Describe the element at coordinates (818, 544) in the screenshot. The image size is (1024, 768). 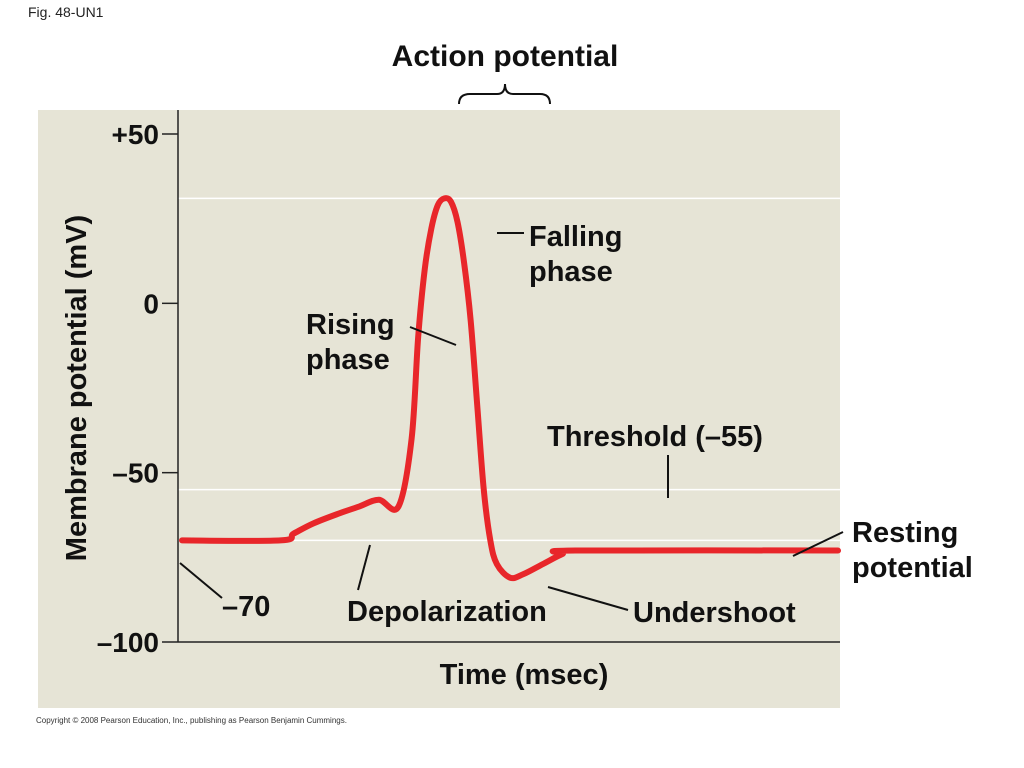
I see `resting-potential-leader` at that location.